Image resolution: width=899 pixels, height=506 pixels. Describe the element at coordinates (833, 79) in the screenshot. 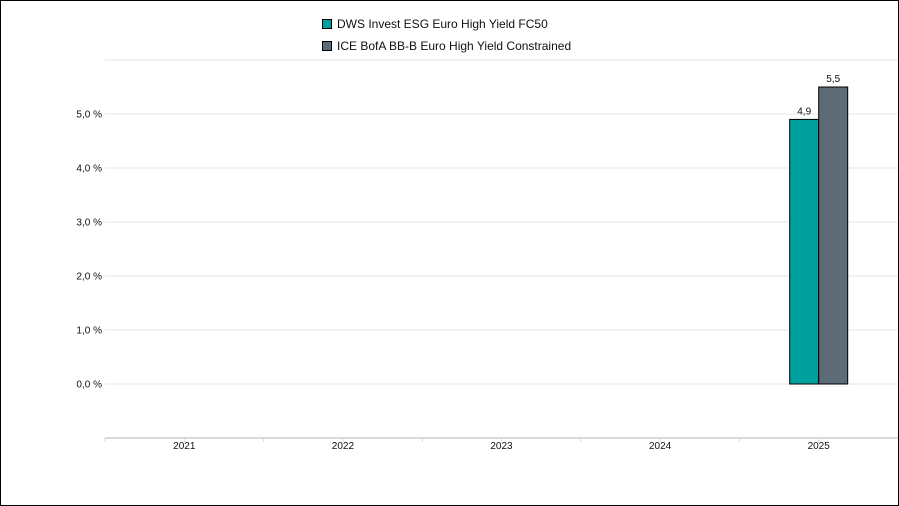

I see `data-label: 5,5` at that location.